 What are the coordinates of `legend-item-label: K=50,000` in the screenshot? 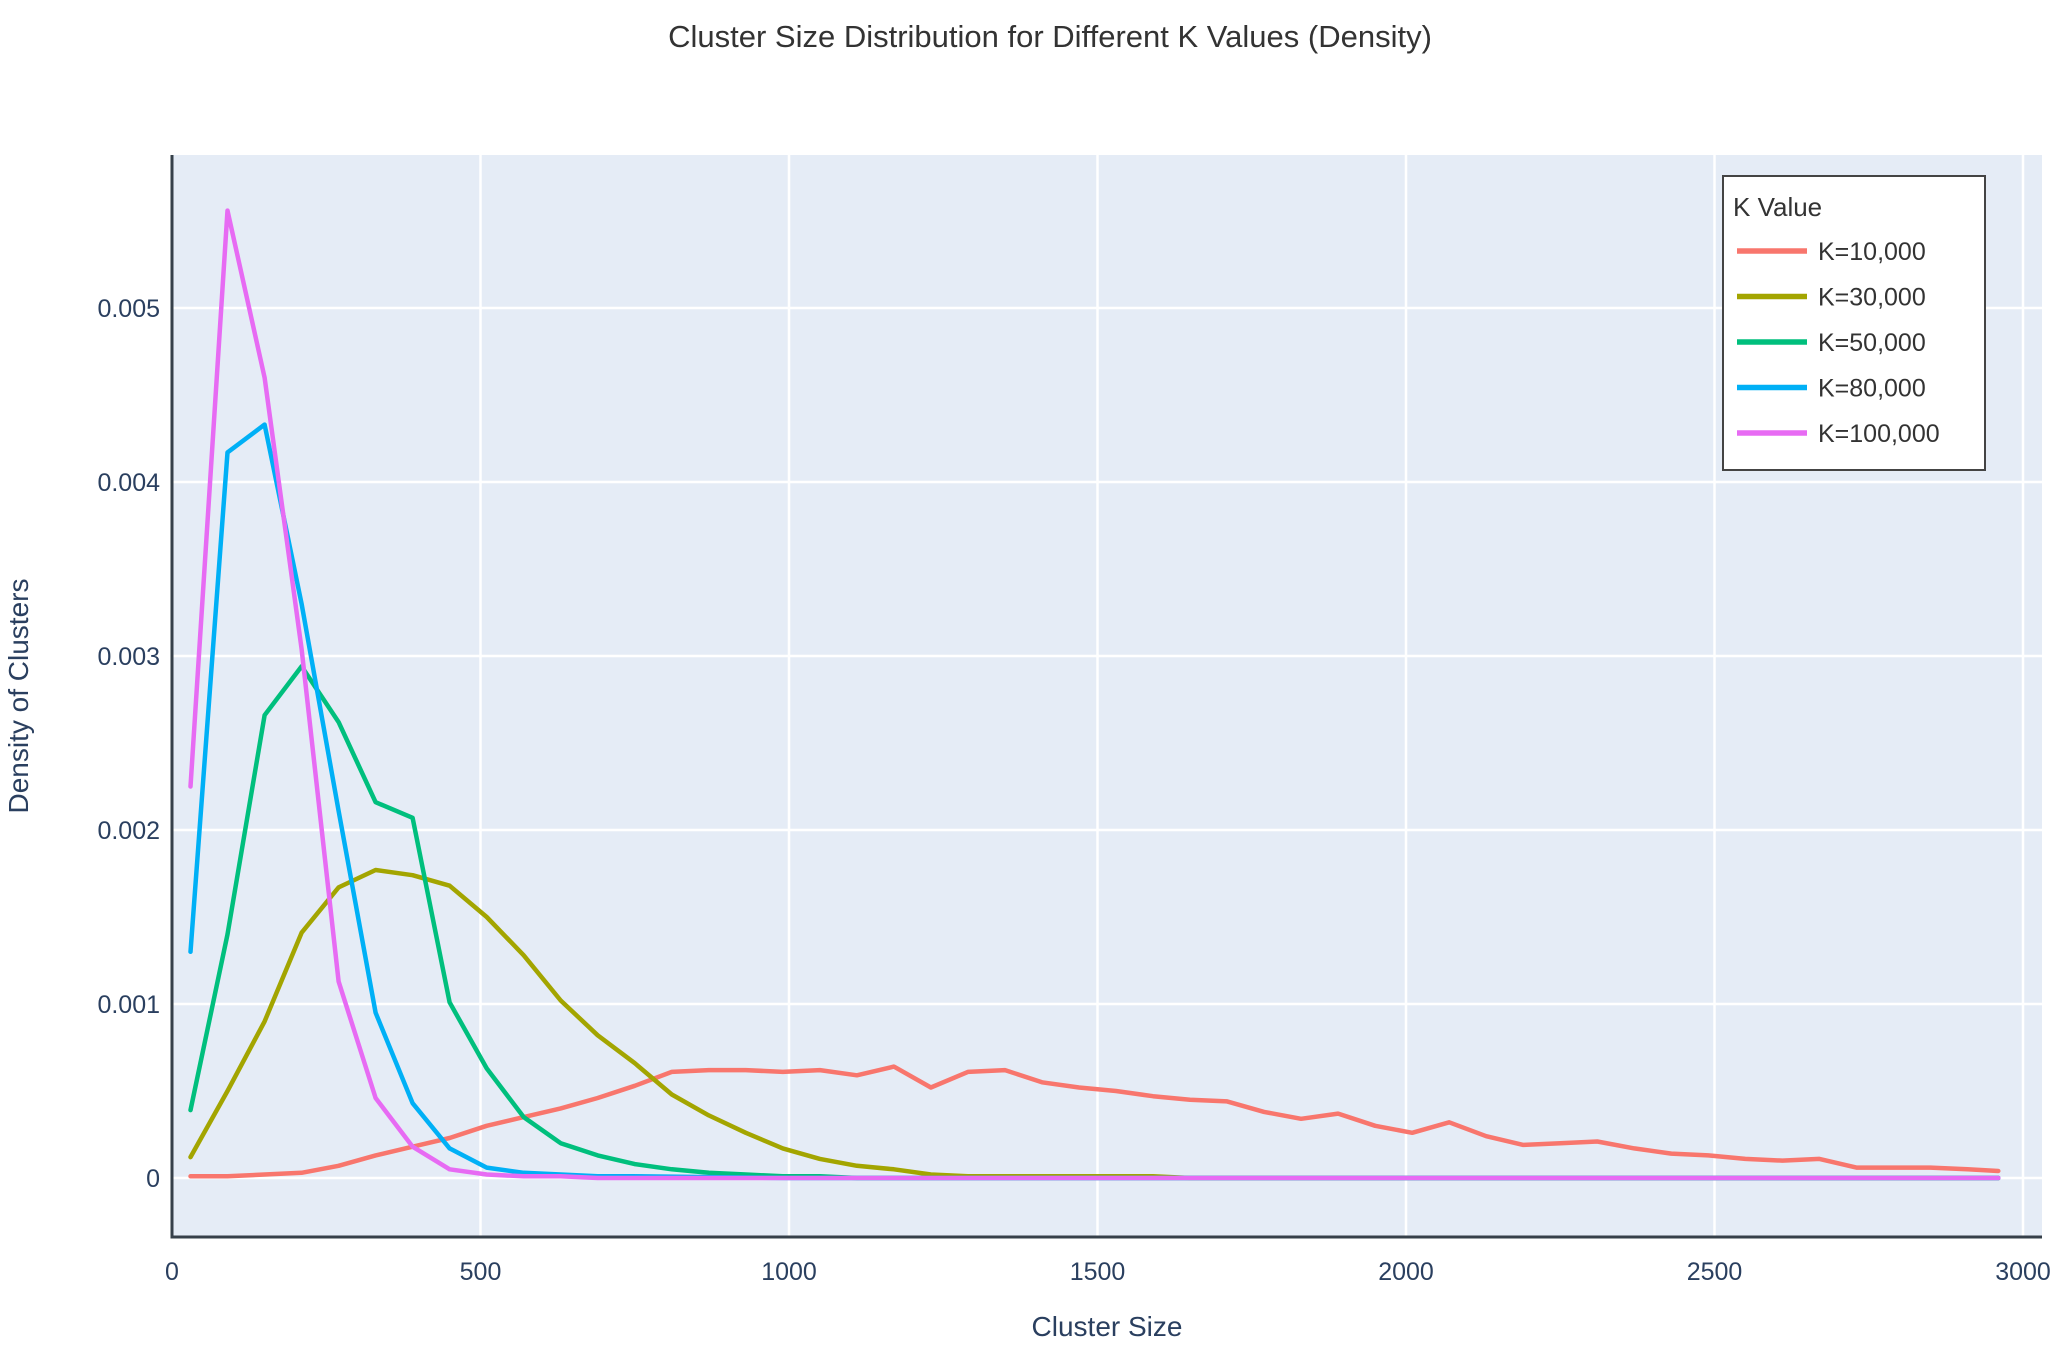 It's located at (1872, 343).